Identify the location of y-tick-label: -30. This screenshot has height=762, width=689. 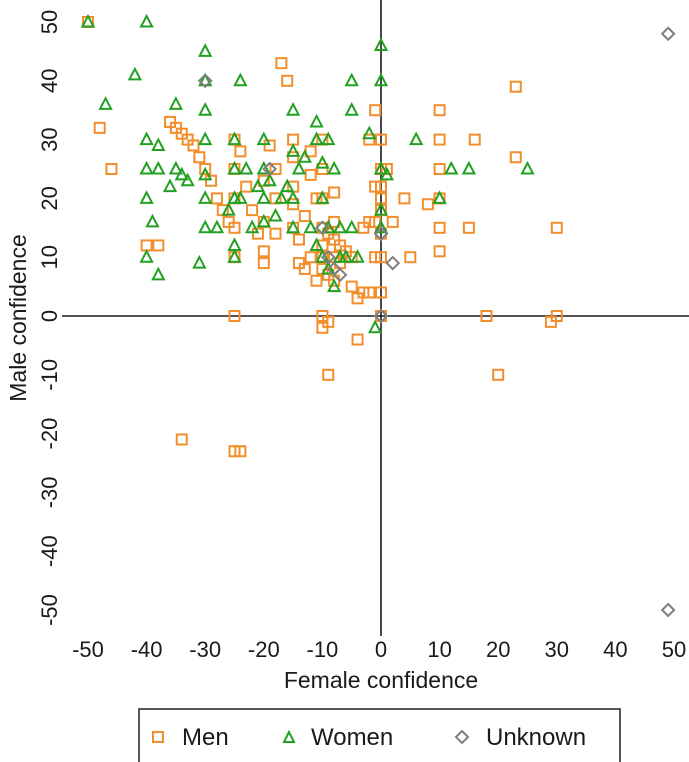
(49, 493).